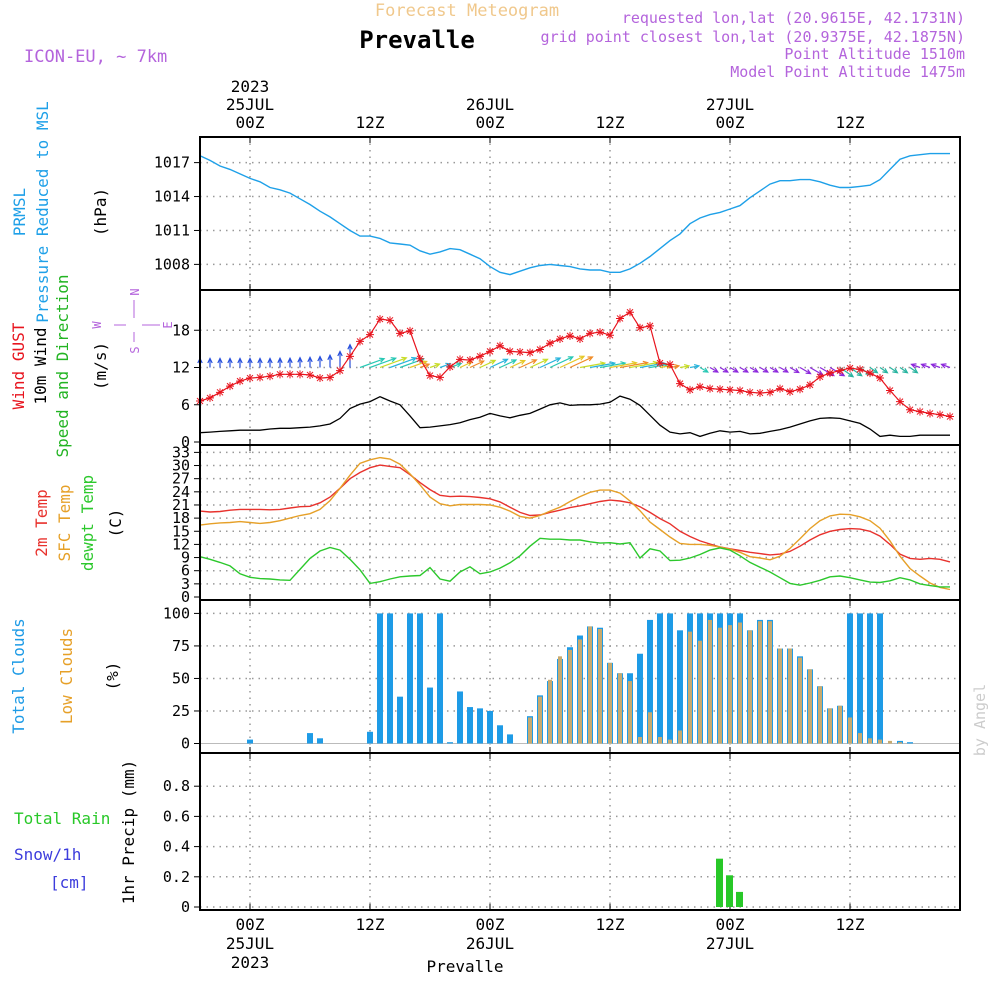 This screenshot has width=1000, height=1000. Describe the element at coordinates (135, 291) in the screenshot. I see `compass-n: N` at that location.